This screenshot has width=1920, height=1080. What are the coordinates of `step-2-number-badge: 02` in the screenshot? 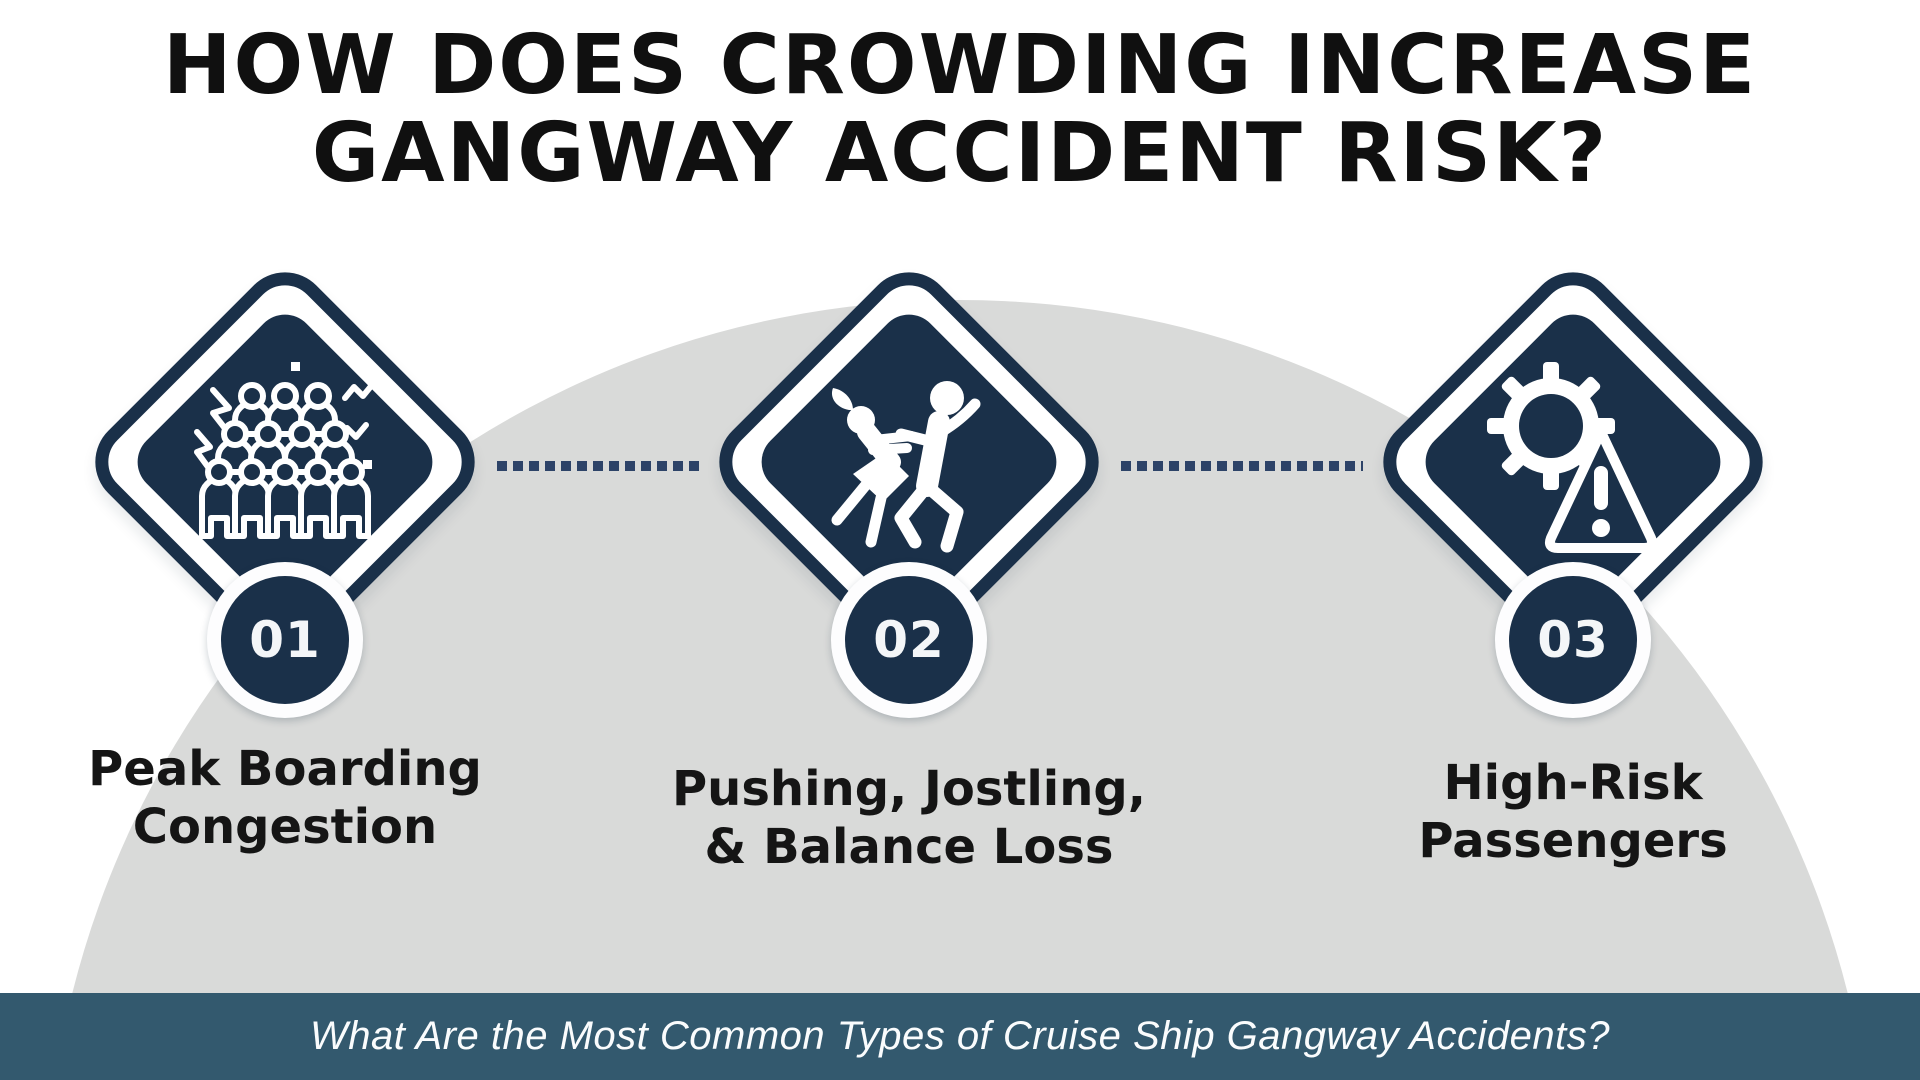 It's located at (909, 640).